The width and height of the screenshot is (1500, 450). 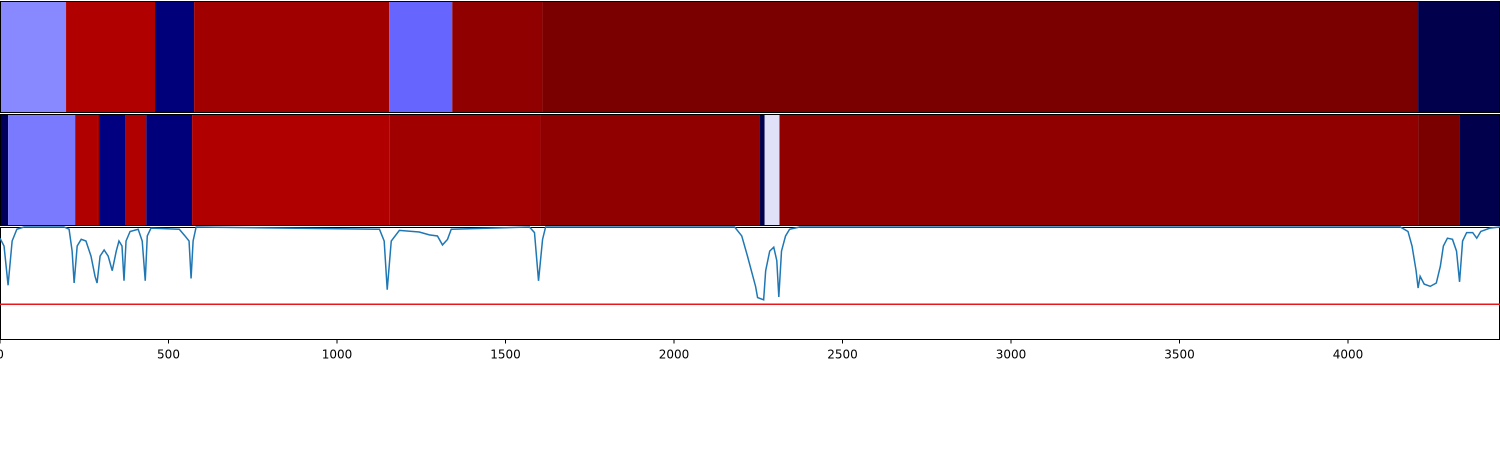 What do you see at coordinates (1011, 355) in the screenshot?
I see `x-tick-label: 3000` at bounding box center [1011, 355].